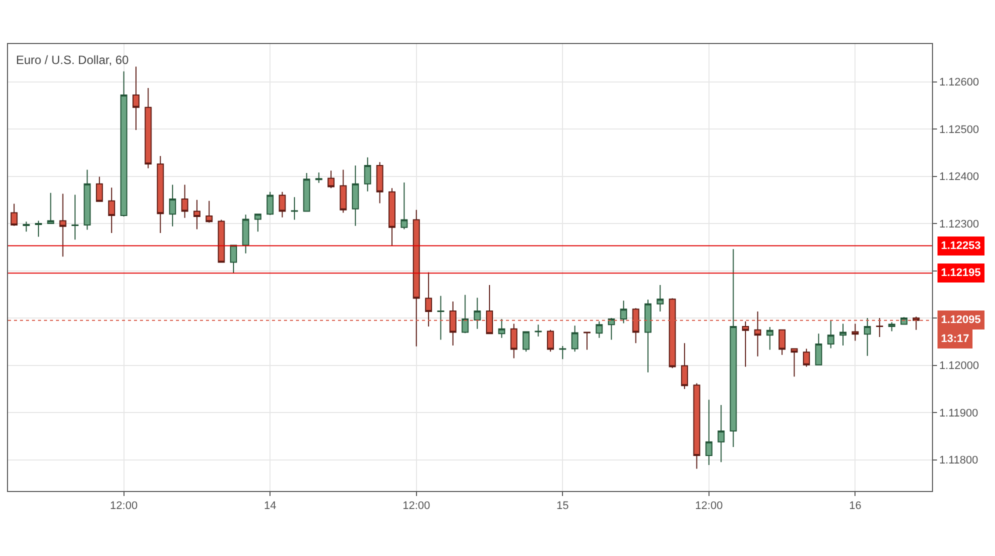  What do you see at coordinates (959, 224) in the screenshot?
I see `y-tick-label: 1.12300` at bounding box center [959, 224].